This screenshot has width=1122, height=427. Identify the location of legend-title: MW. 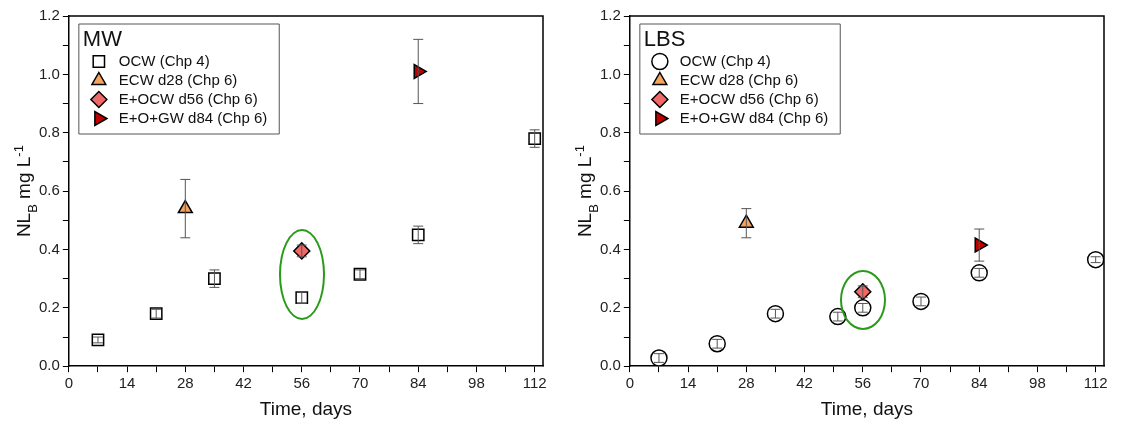
(102, 39).